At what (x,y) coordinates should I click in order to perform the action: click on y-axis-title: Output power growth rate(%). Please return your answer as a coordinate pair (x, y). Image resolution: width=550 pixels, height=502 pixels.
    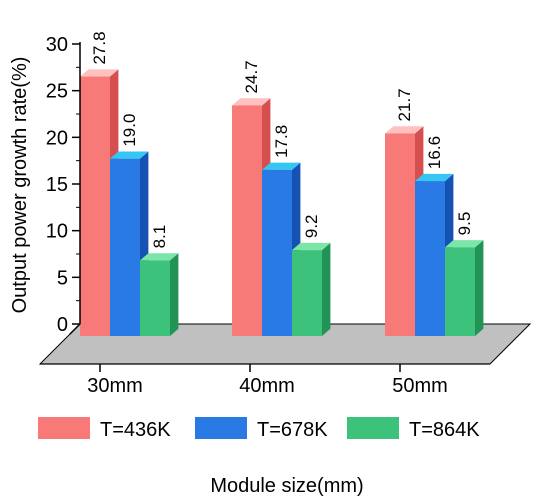
    Looking at the image, I should click on (20, 185).